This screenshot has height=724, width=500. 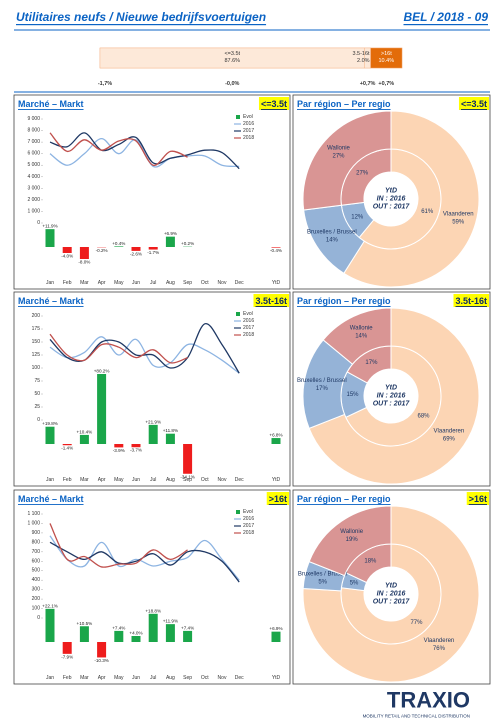 I want to click on wedge-label: 59%, so click(x=458, y=223).